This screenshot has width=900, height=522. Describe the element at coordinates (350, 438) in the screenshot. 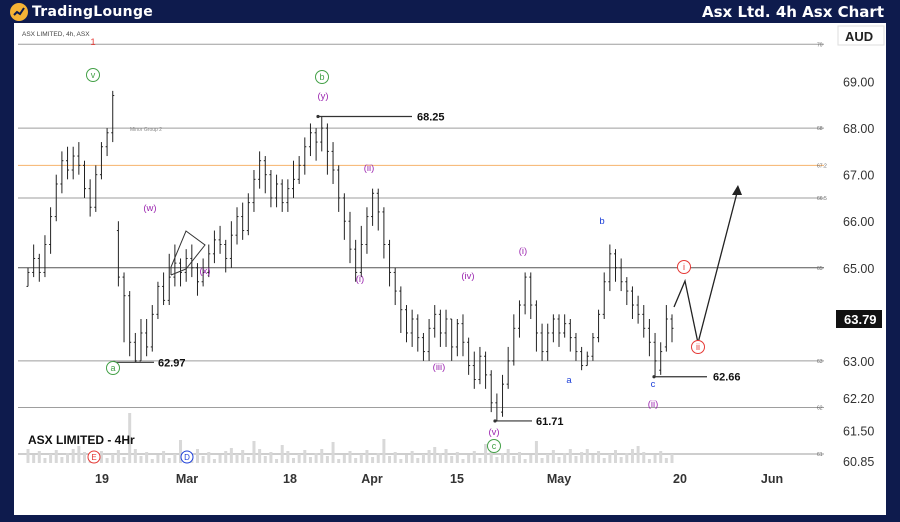

I see `volume-layer` at that location.